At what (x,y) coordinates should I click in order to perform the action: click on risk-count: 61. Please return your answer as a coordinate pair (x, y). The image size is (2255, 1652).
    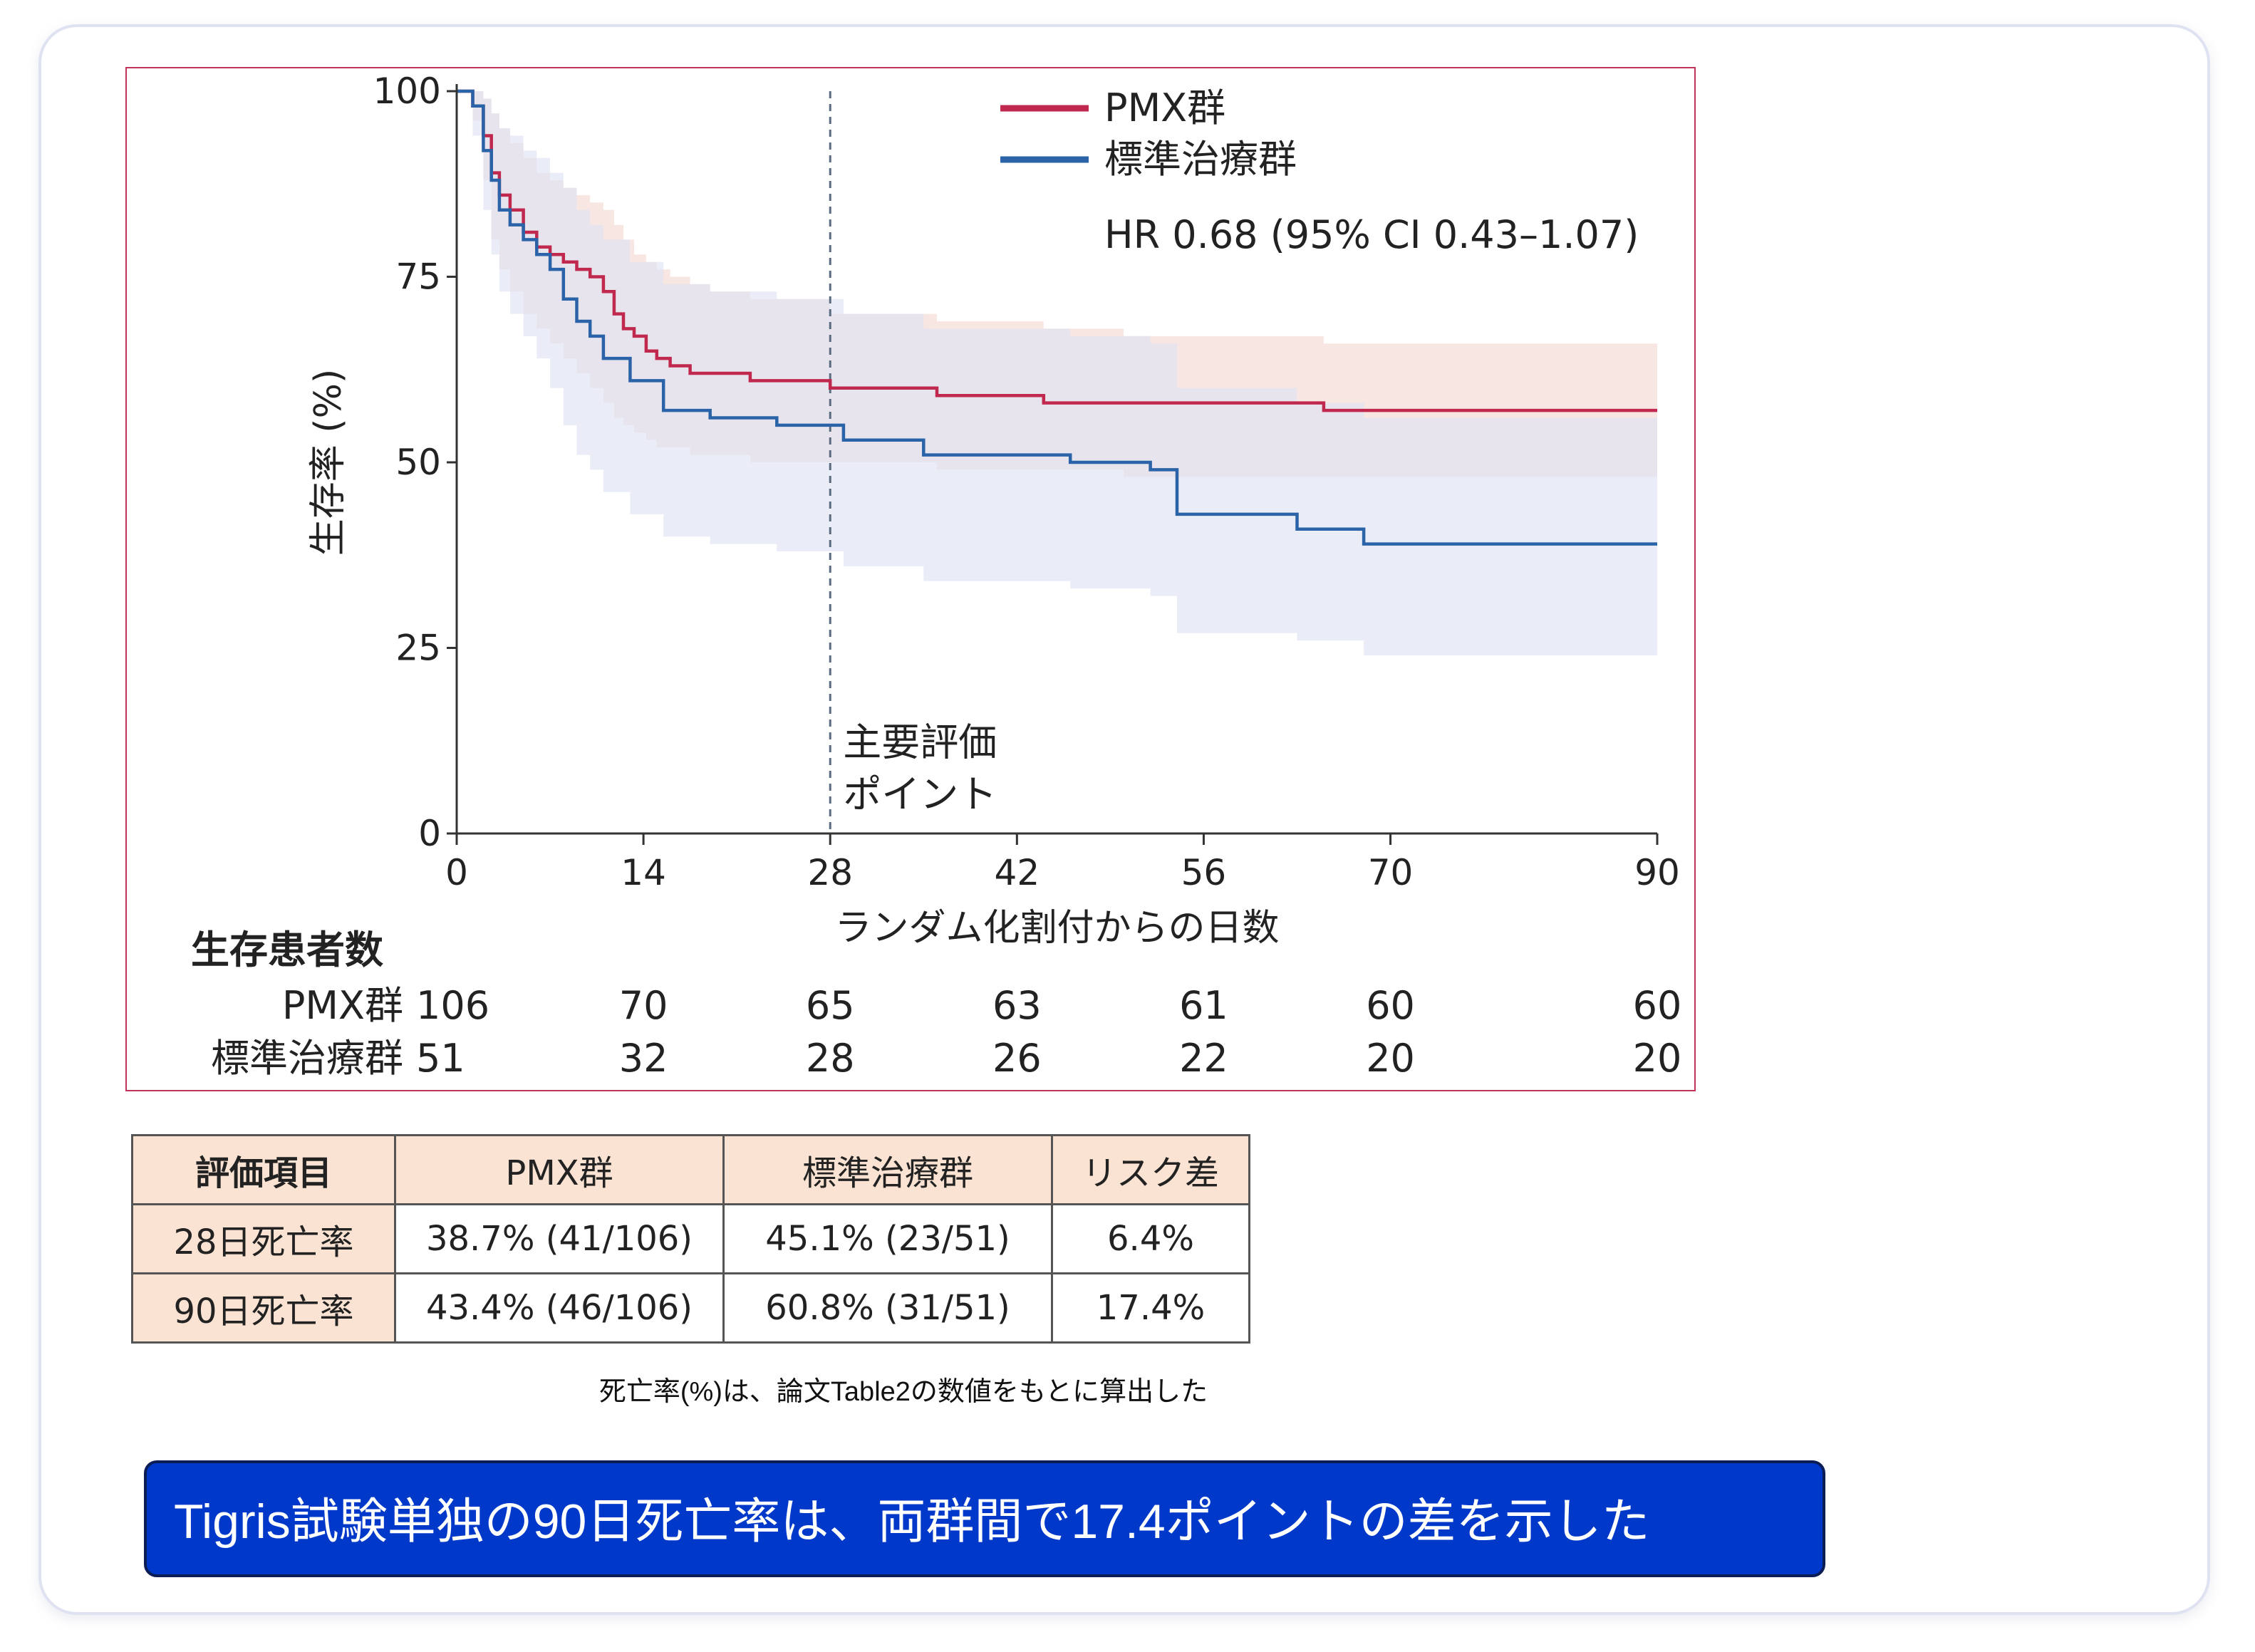
    Looking at the image, I should click on (1203, 1005).